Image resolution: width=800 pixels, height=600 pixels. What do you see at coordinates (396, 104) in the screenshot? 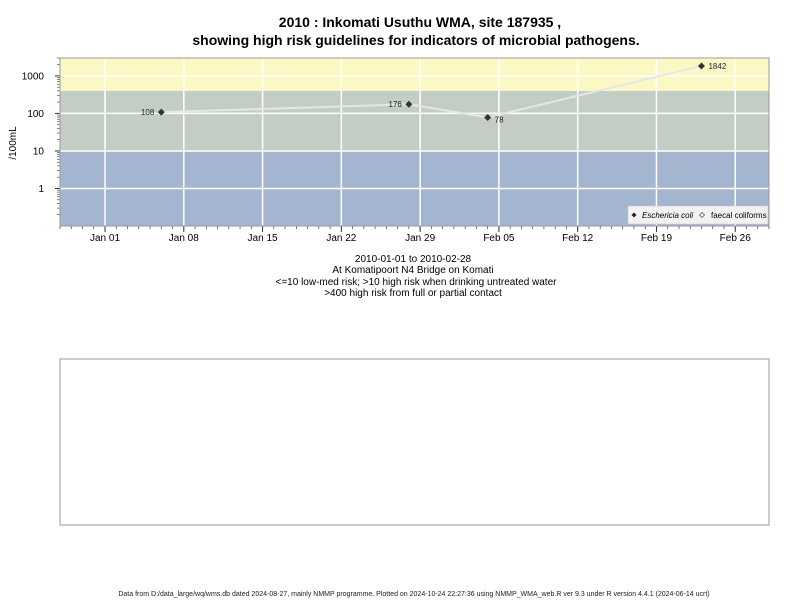
I see `data-label: 176` at bounding box center [396, 104].